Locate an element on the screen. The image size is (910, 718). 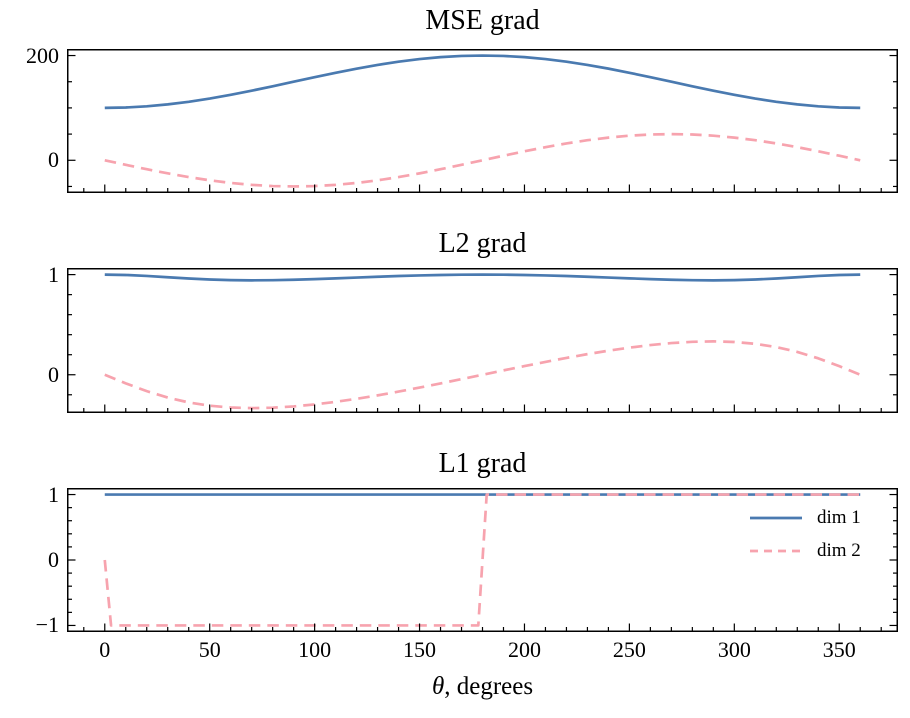
subplot-title-mse: MSE grad is located at coordinates (482, 20).